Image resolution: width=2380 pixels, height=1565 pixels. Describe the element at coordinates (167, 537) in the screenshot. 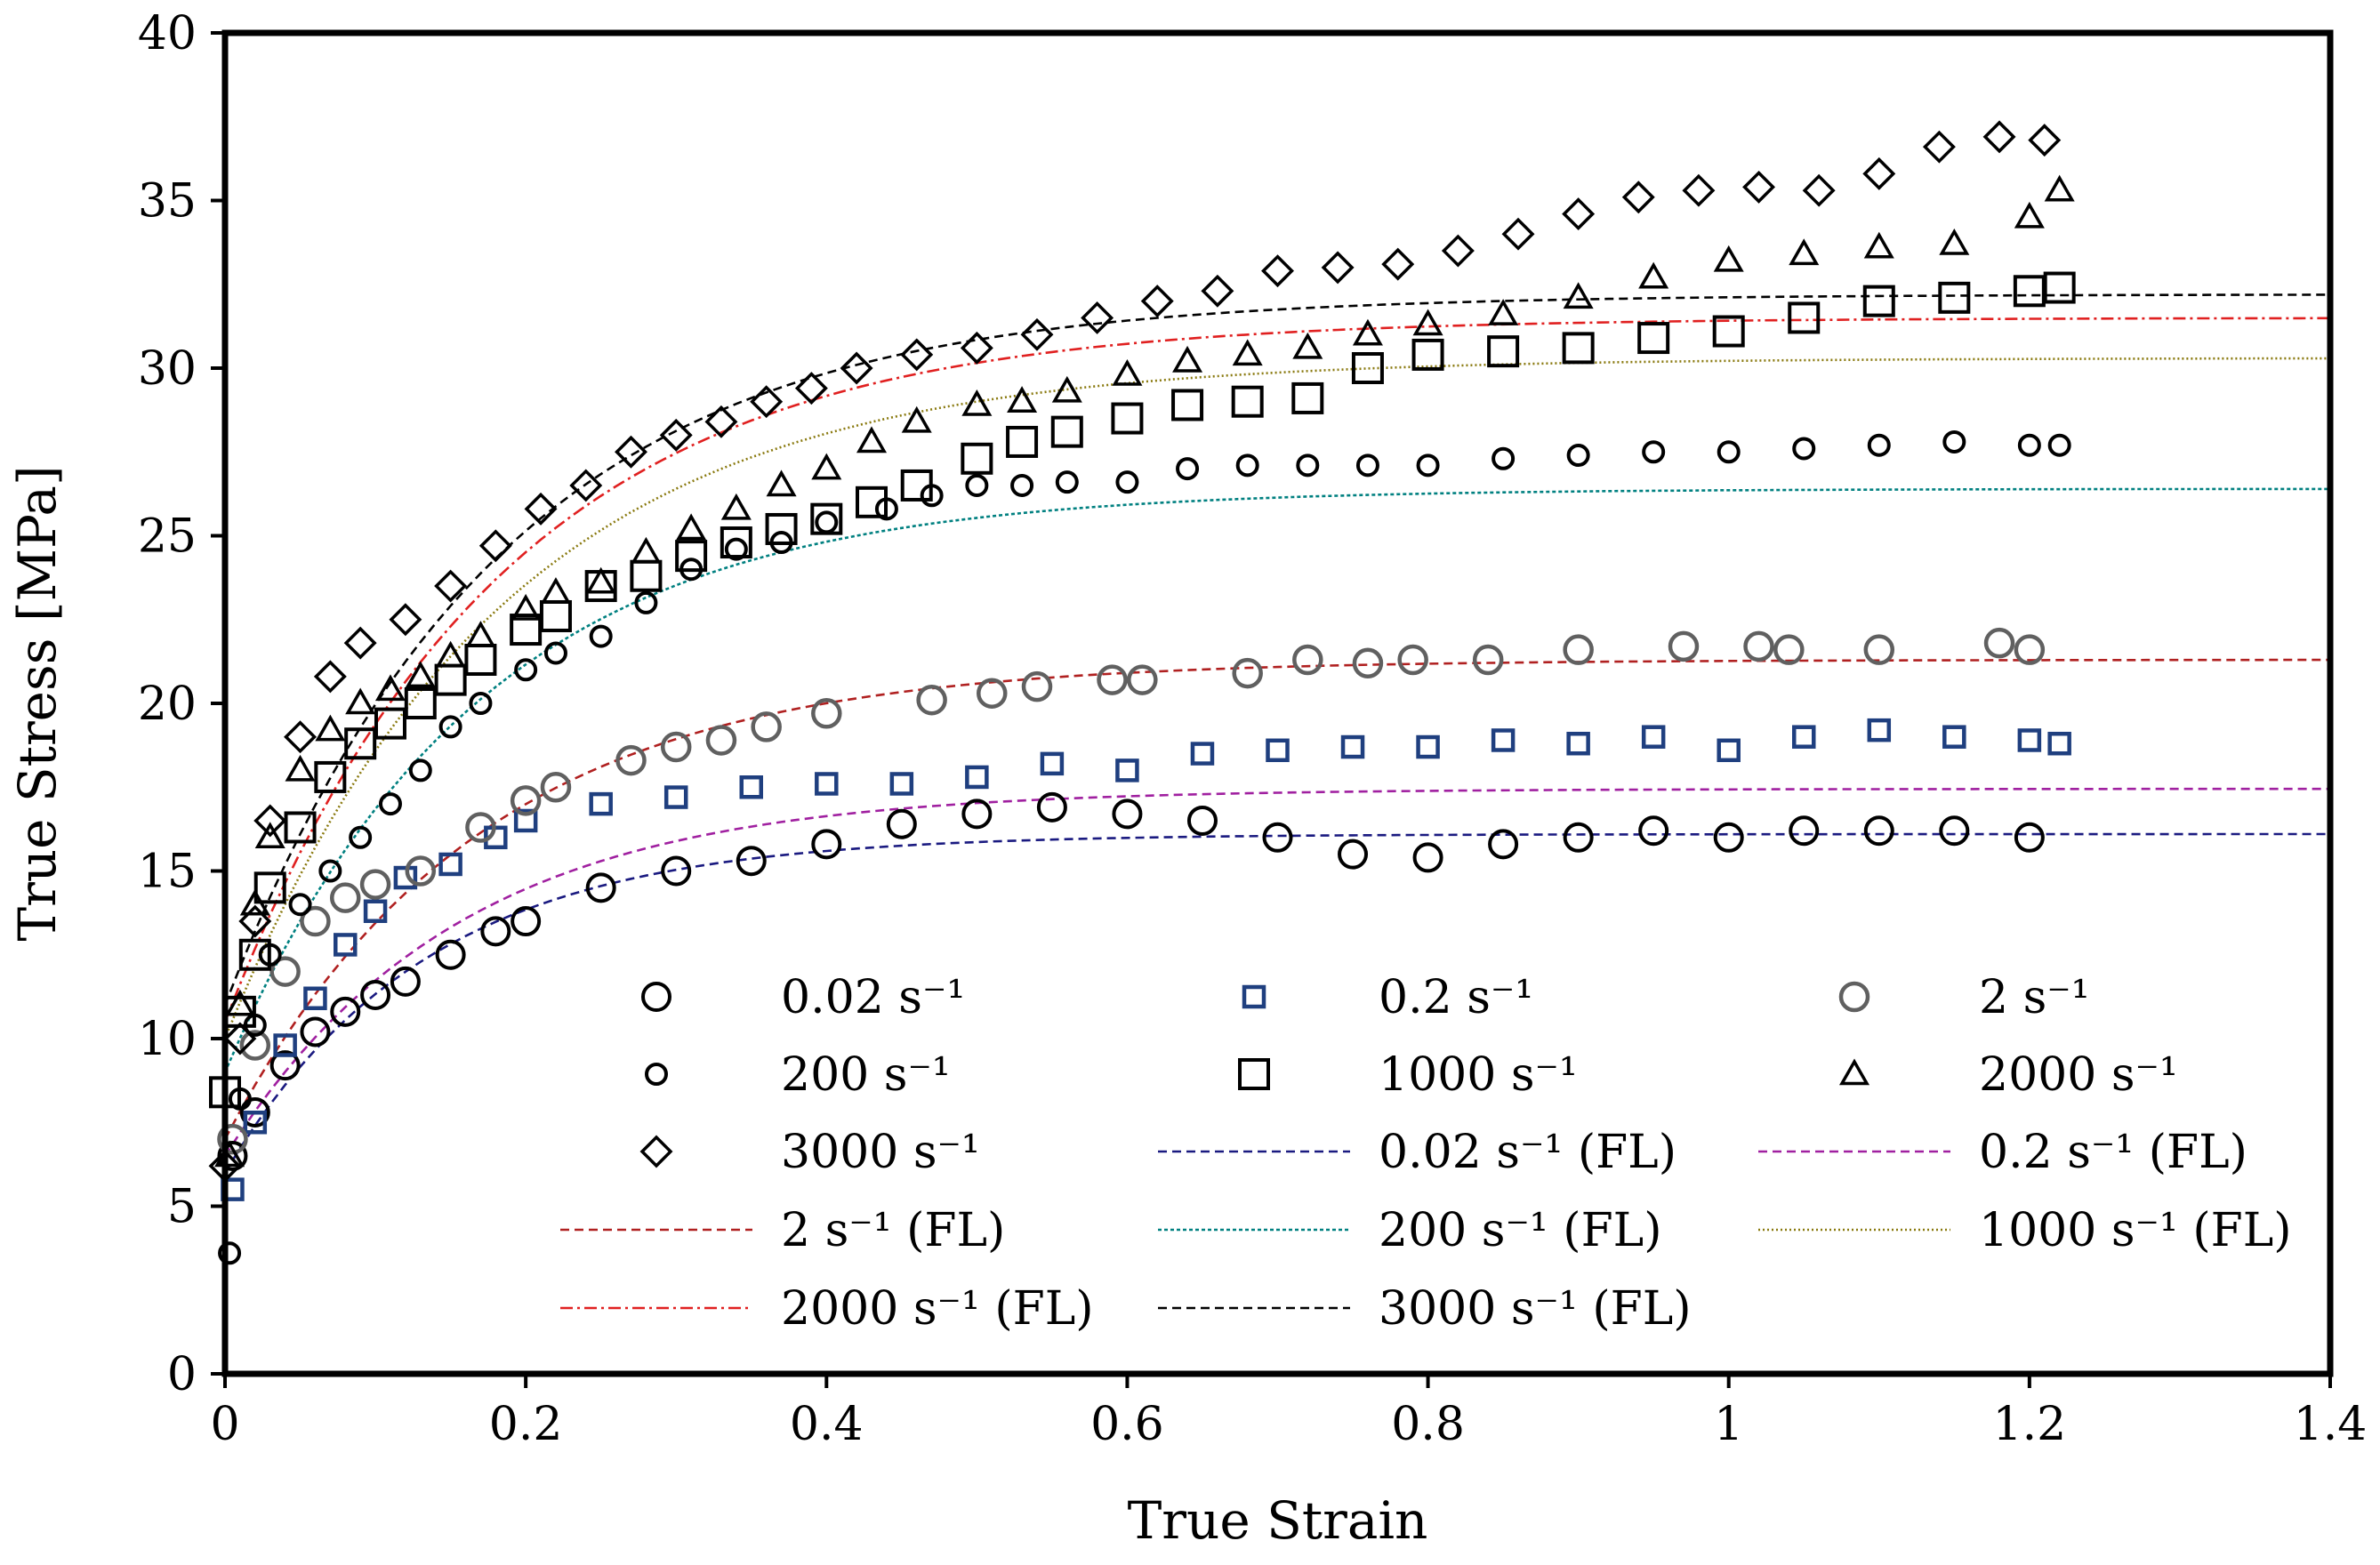

I see `y-tick-label: 25` at that location.